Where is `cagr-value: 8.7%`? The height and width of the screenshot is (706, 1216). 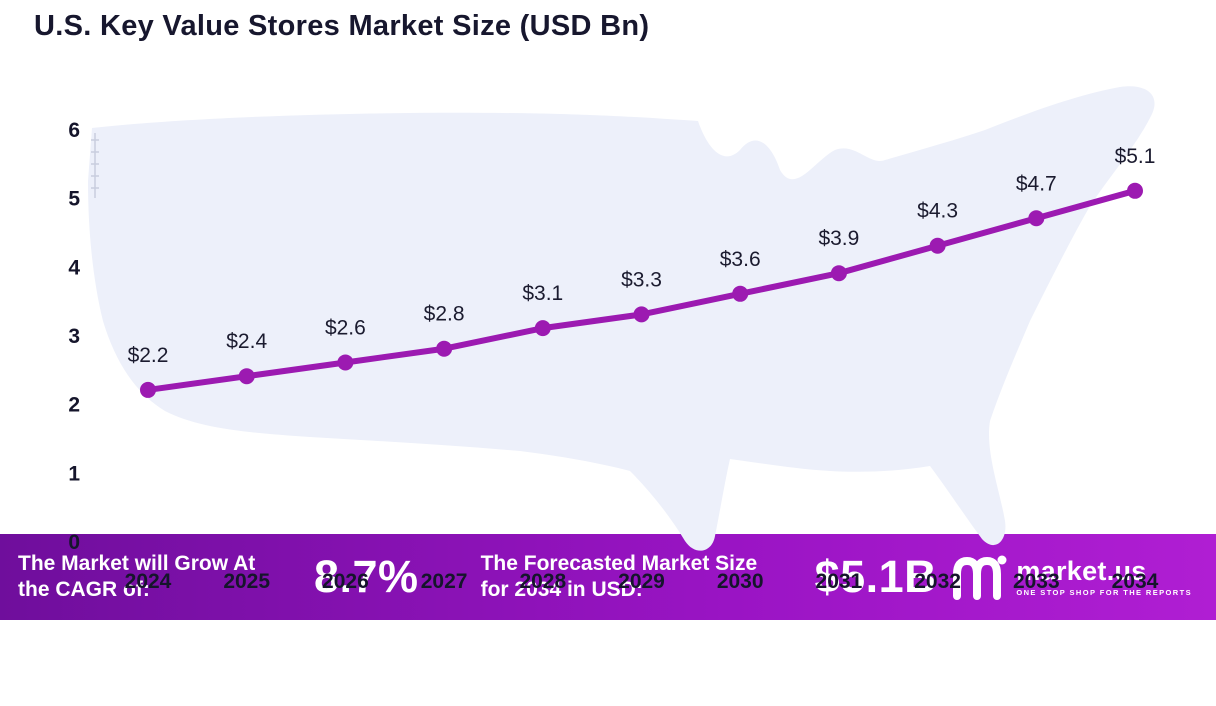 cagr-value: 8.7% is located at coordinates (366, 576).